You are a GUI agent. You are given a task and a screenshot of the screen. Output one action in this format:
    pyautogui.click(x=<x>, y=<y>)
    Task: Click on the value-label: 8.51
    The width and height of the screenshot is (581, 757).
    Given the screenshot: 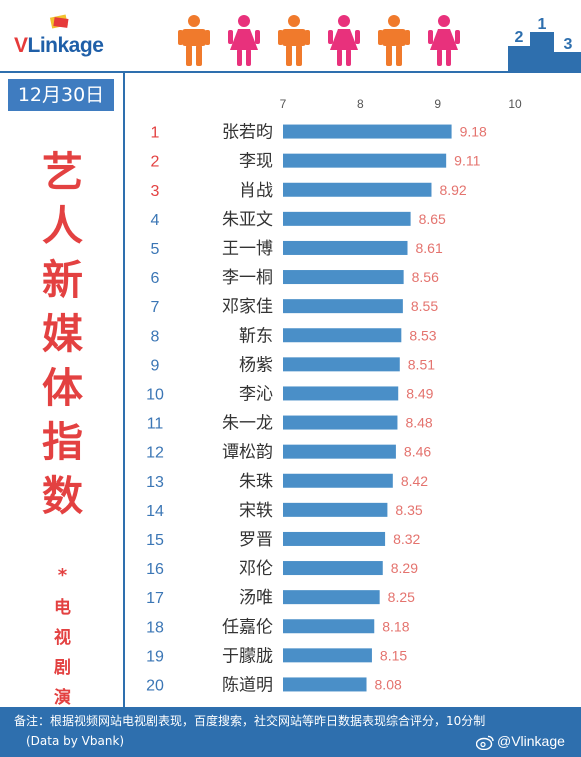 What is the action you would take?
    pyautogui.click(x=421, y=364)
    